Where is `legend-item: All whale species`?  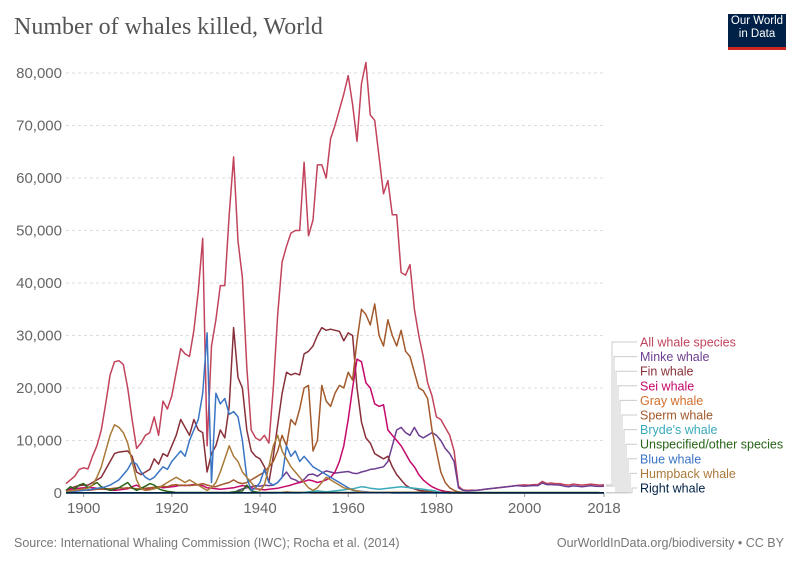 legend-item: All whale species is located at coordinates (688, 343).